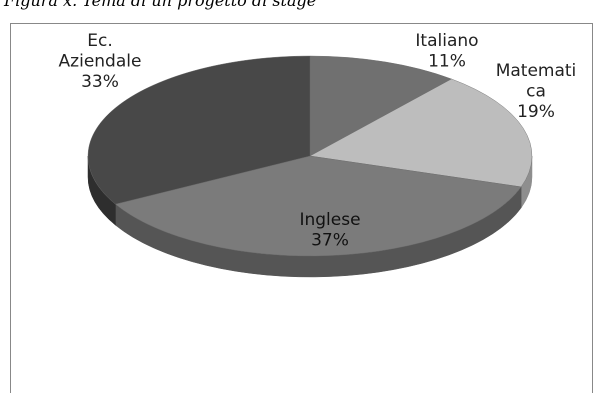  I want to click on figure-caption-band: Figura x. Tema di un progetto di stage, so click(302, 7).